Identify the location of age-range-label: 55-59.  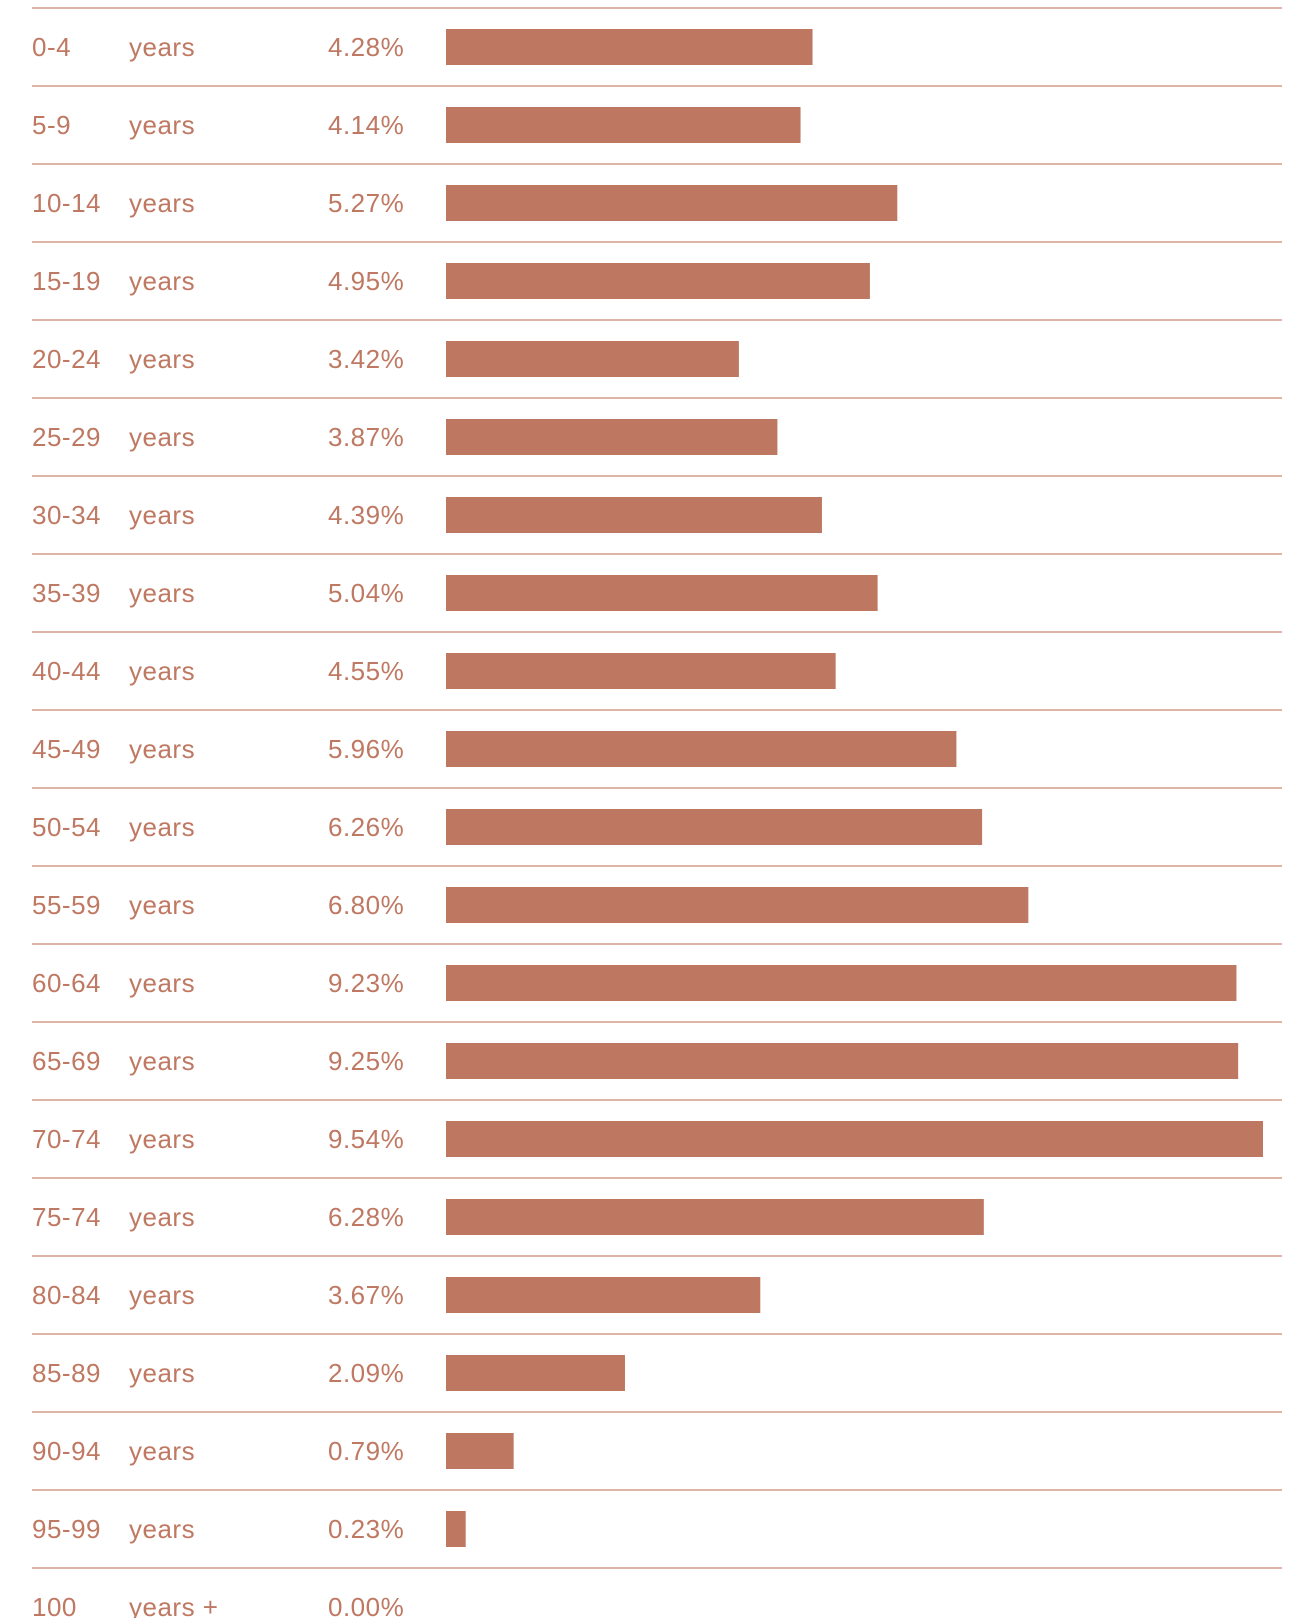
(66, 905).